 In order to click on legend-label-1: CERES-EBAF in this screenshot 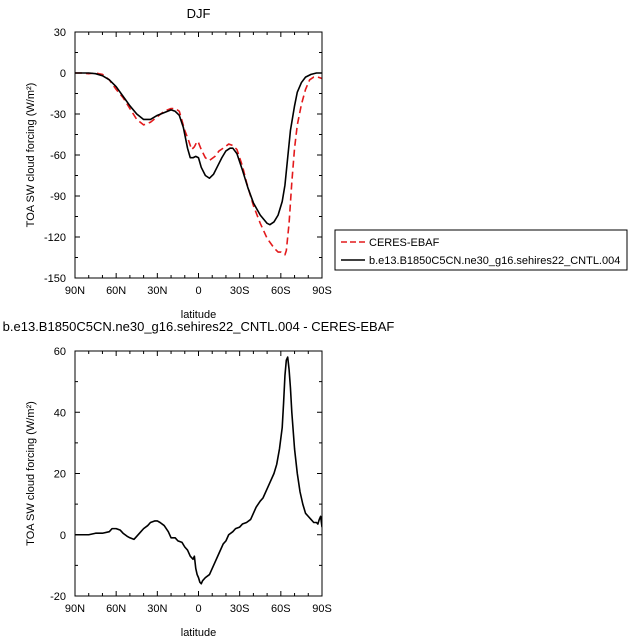, I will do `click(404, 243)`.